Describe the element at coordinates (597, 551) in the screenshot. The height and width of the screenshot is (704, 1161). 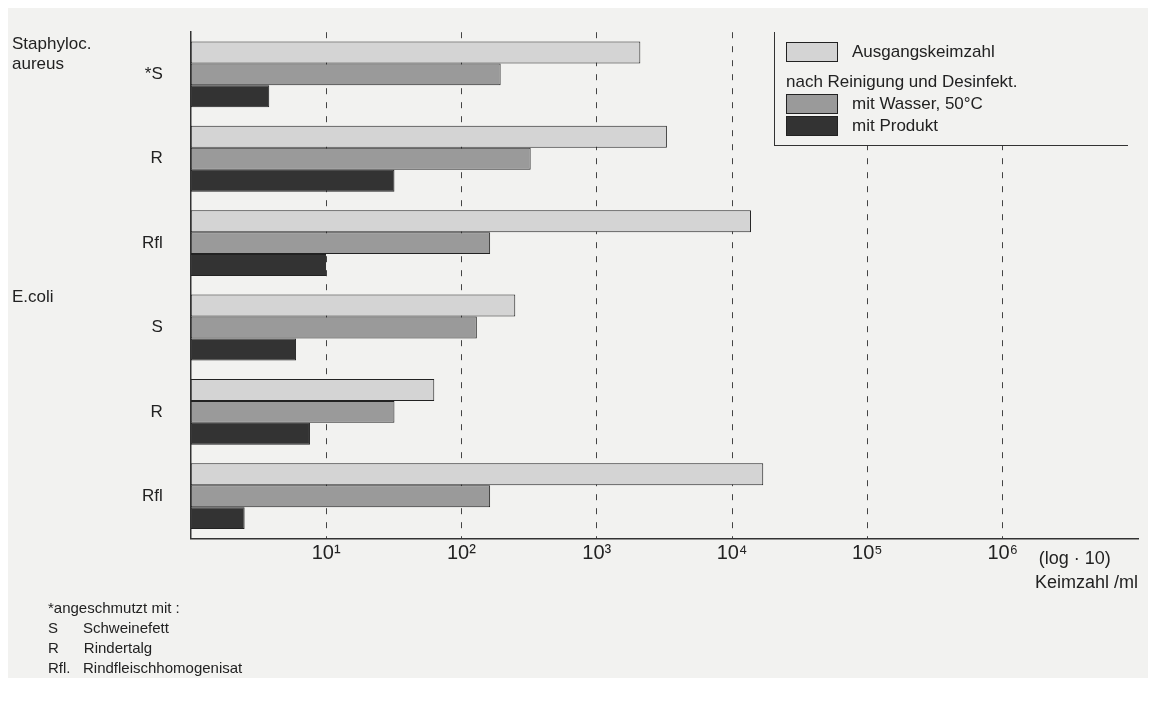
I see `x-tick-label: 10³` at that location.